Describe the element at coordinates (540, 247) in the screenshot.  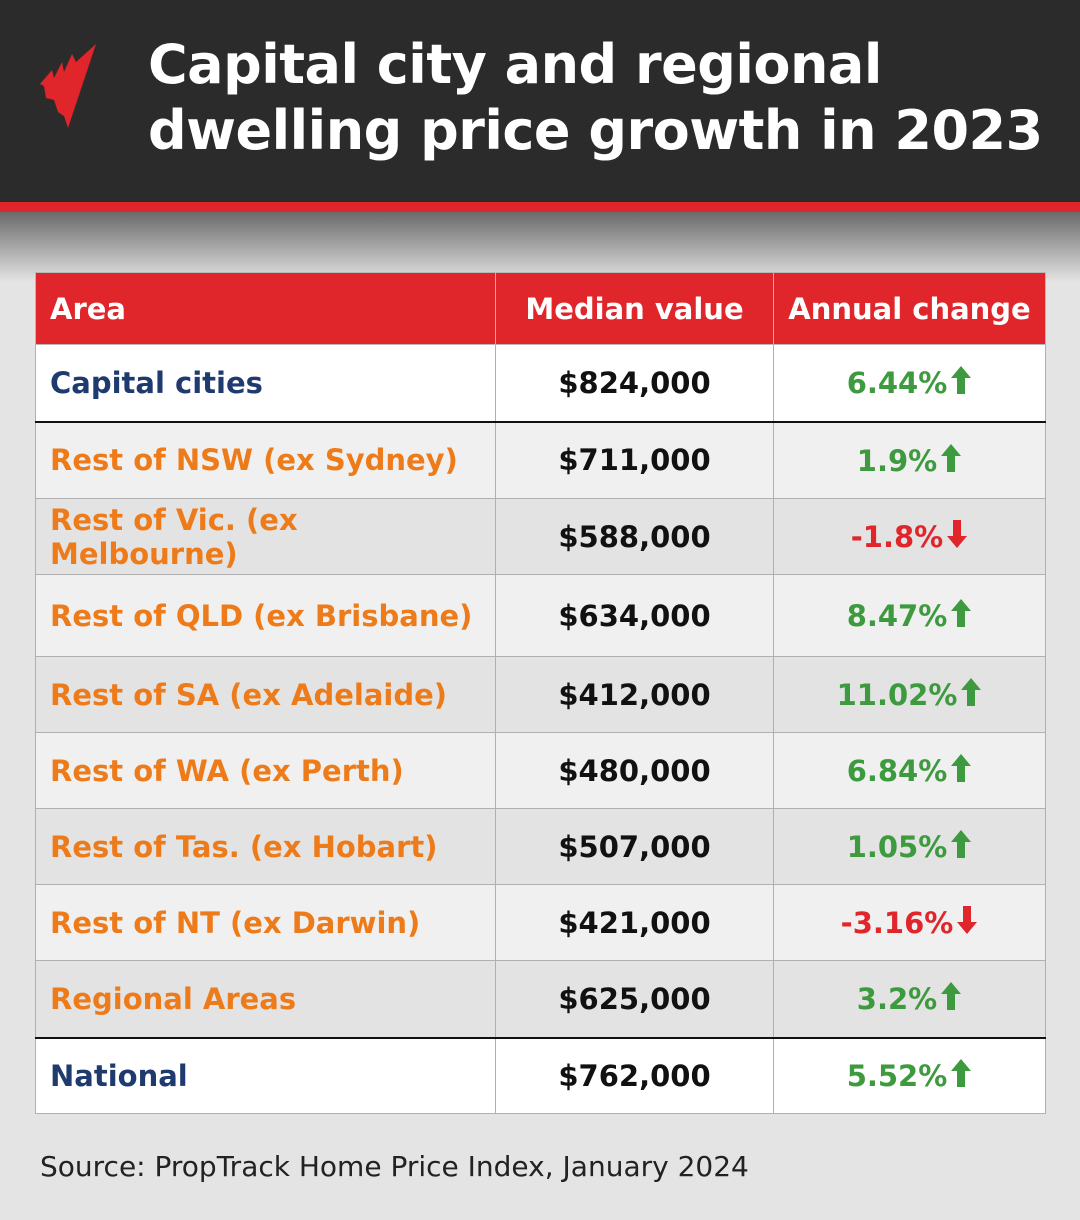
I see `shadow-gradient` at that location.